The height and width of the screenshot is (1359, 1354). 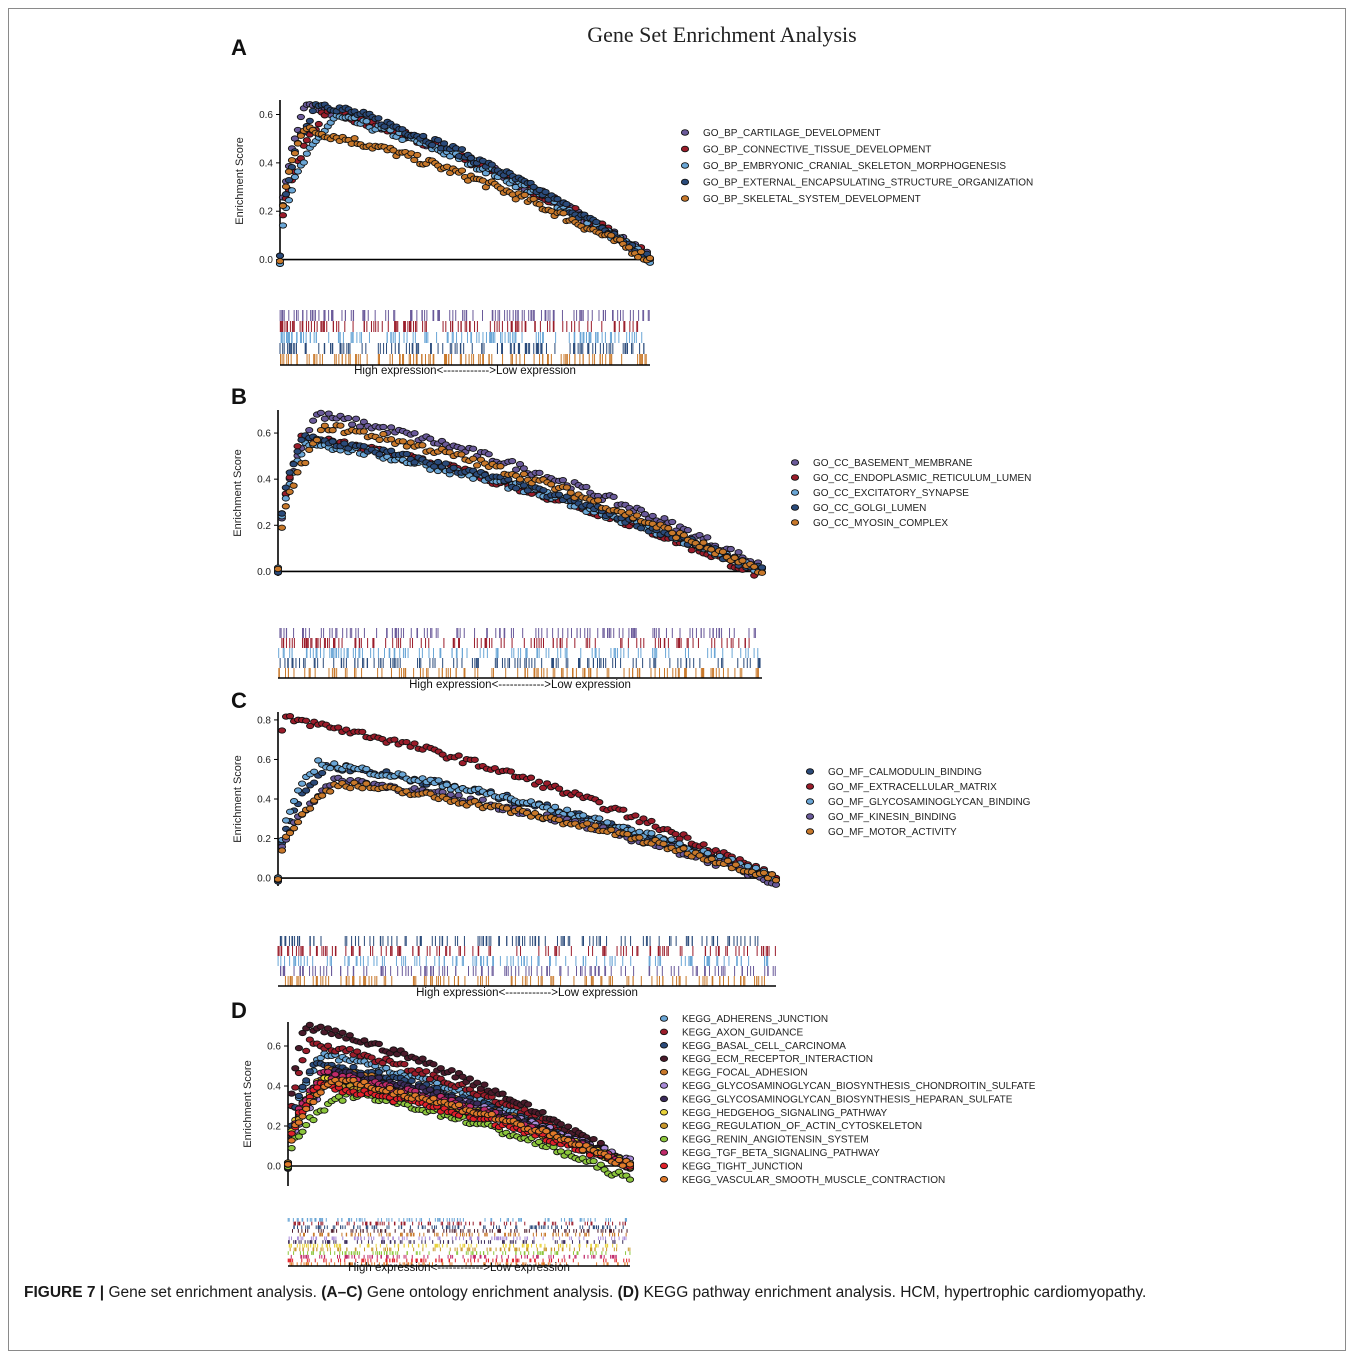 What do you see at coordinates (905, 772) in the screenshot?
I see `legend-entry: GO_MF_CALMODULIN_BINDING` at bounding box center [905, 772].